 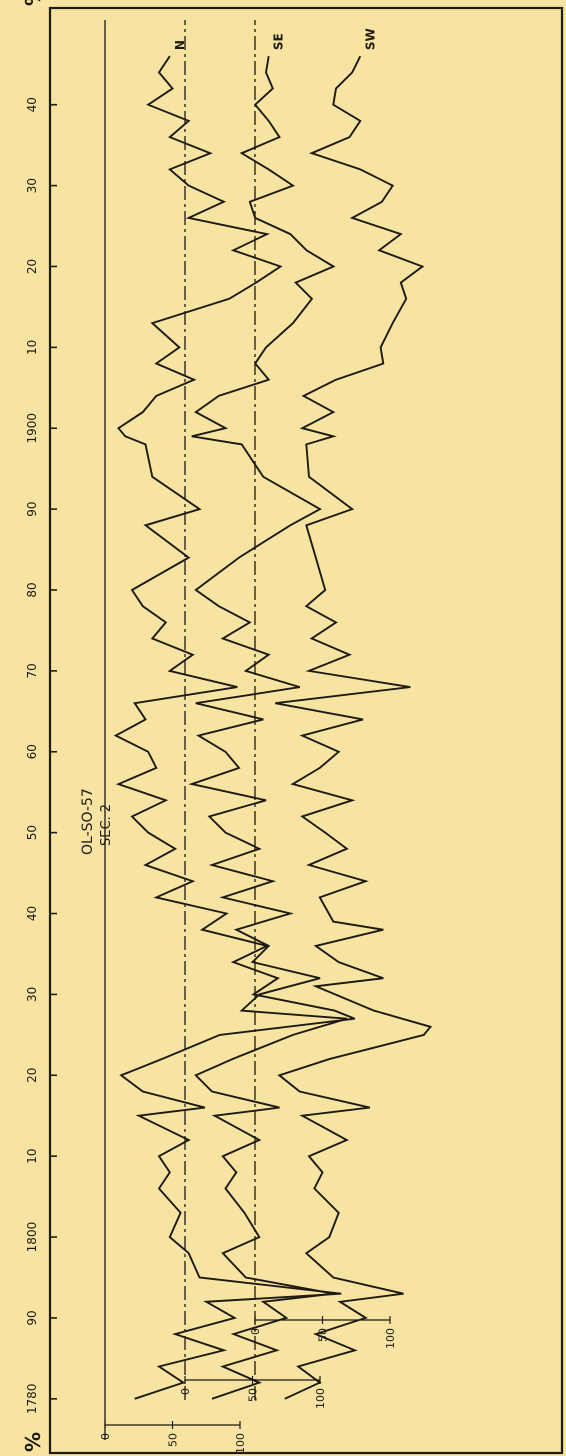 What do you see at coordinates (33, 1442) in the screenshot?
I see `frame-symbol-bottom: %` at bounding box center [33, 1442].